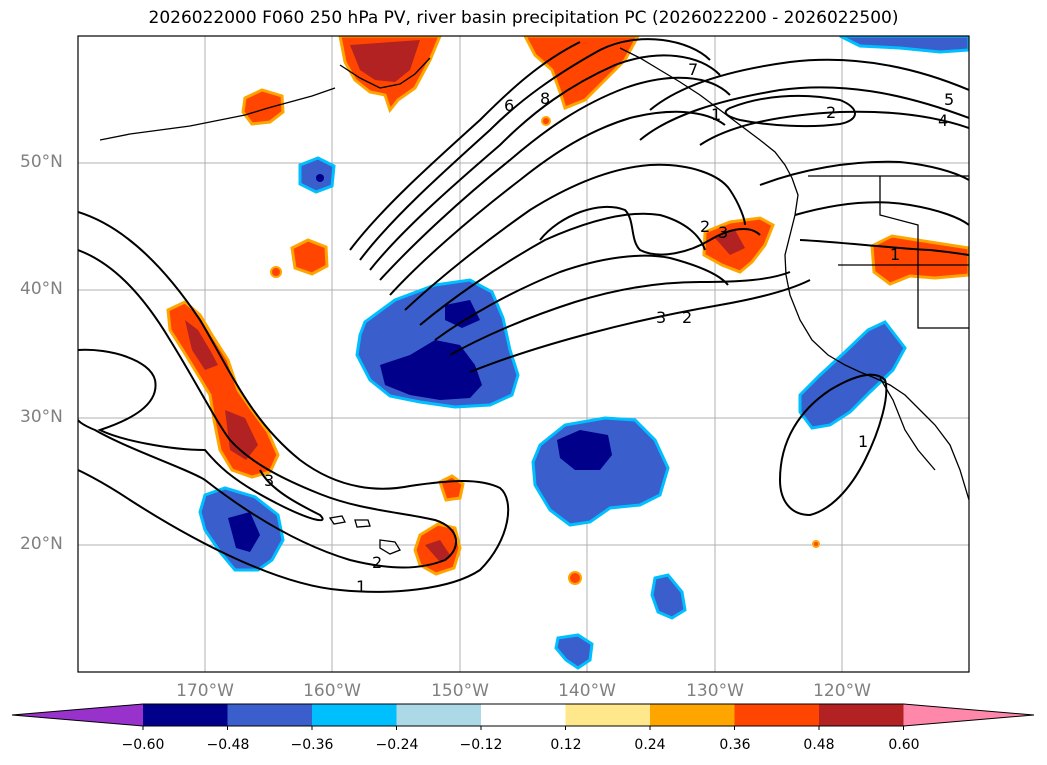  What do you see at coordinates (650, 230) in the screenshot?
I see `pv-contour-trough` at bounding box center [650, 230].